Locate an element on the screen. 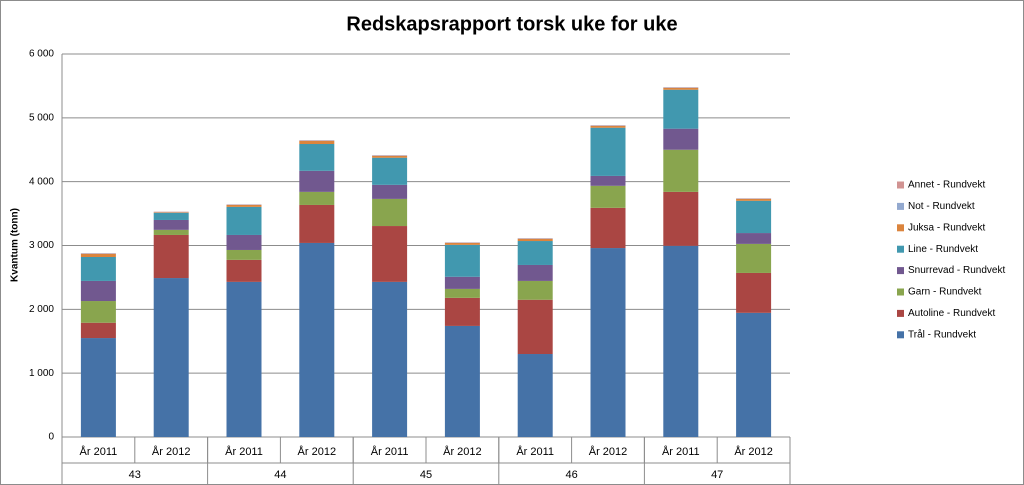 The image size is (1024, 485). y-tick-label: 1 000 is located at coordinates (41, 373).